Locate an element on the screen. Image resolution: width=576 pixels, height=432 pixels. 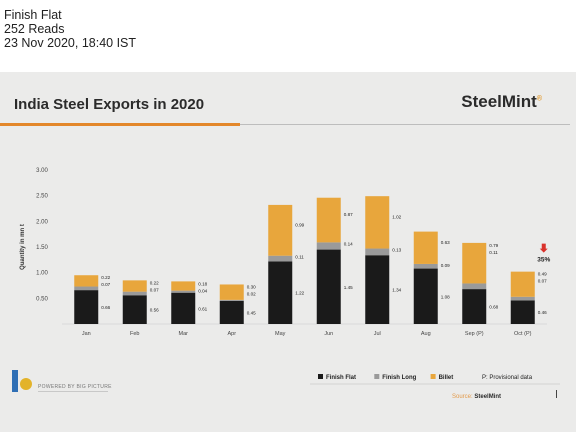
data-label-finish-long: 0.14 is located at coordinates (348, 243).